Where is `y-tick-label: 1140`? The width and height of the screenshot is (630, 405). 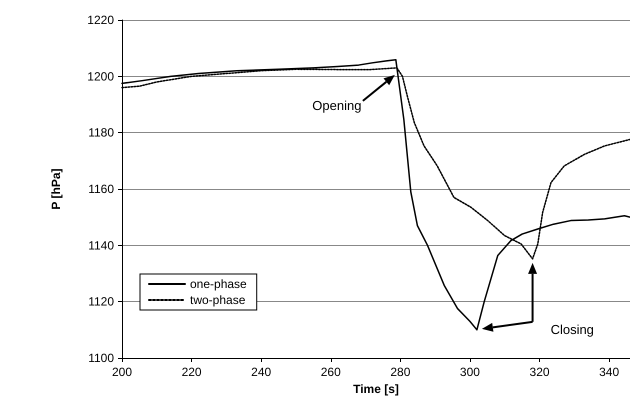
y-tick-label: 1140 is located at coordinates (101, 245).